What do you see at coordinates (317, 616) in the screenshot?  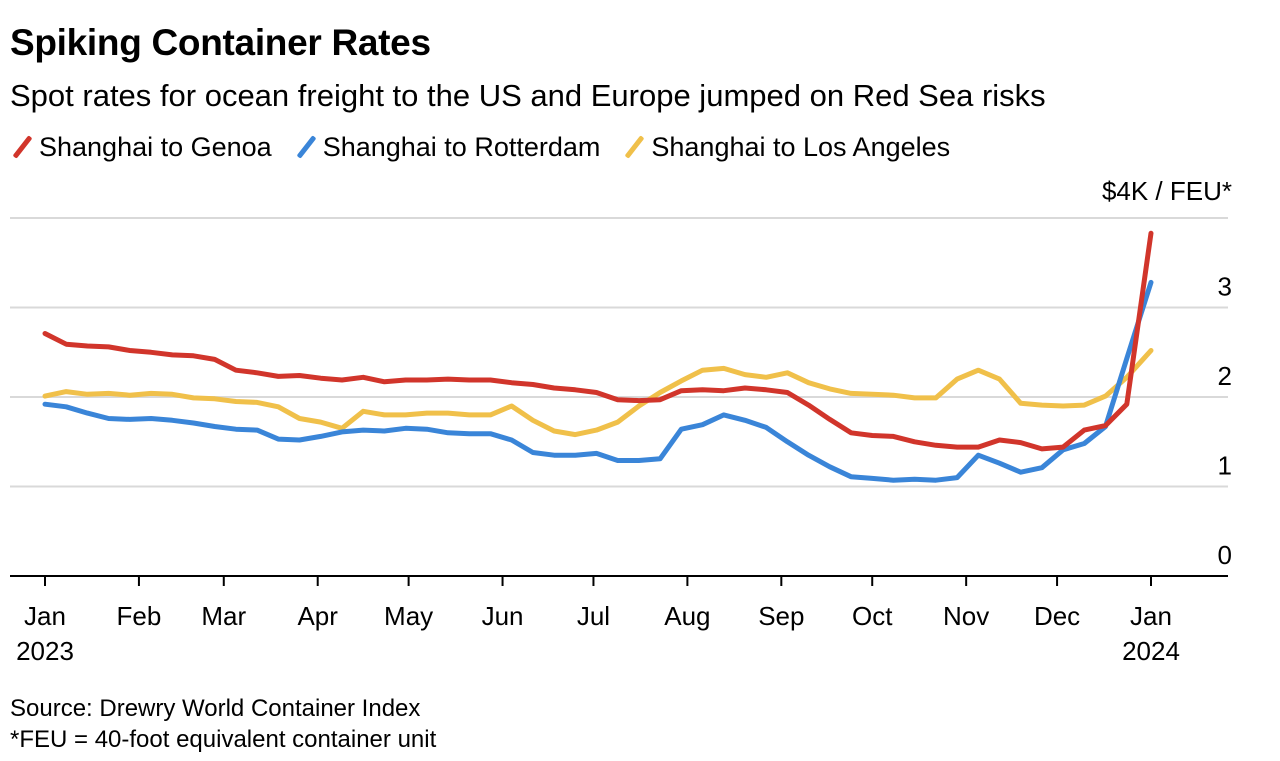 I see `x-tick-label: Apr` at bounding box center [317, 616].